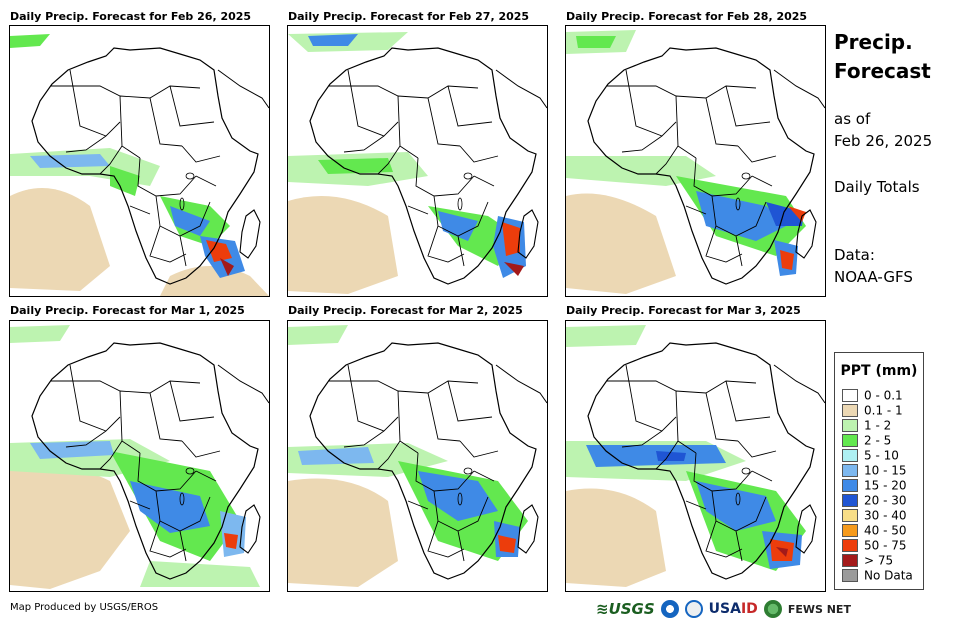 This screenshot has width=970, height=624. Describe the element at coordinates (84, 607) in the screenshot. I see `credit-text: Map Produced by USGS/EROS` at that location.